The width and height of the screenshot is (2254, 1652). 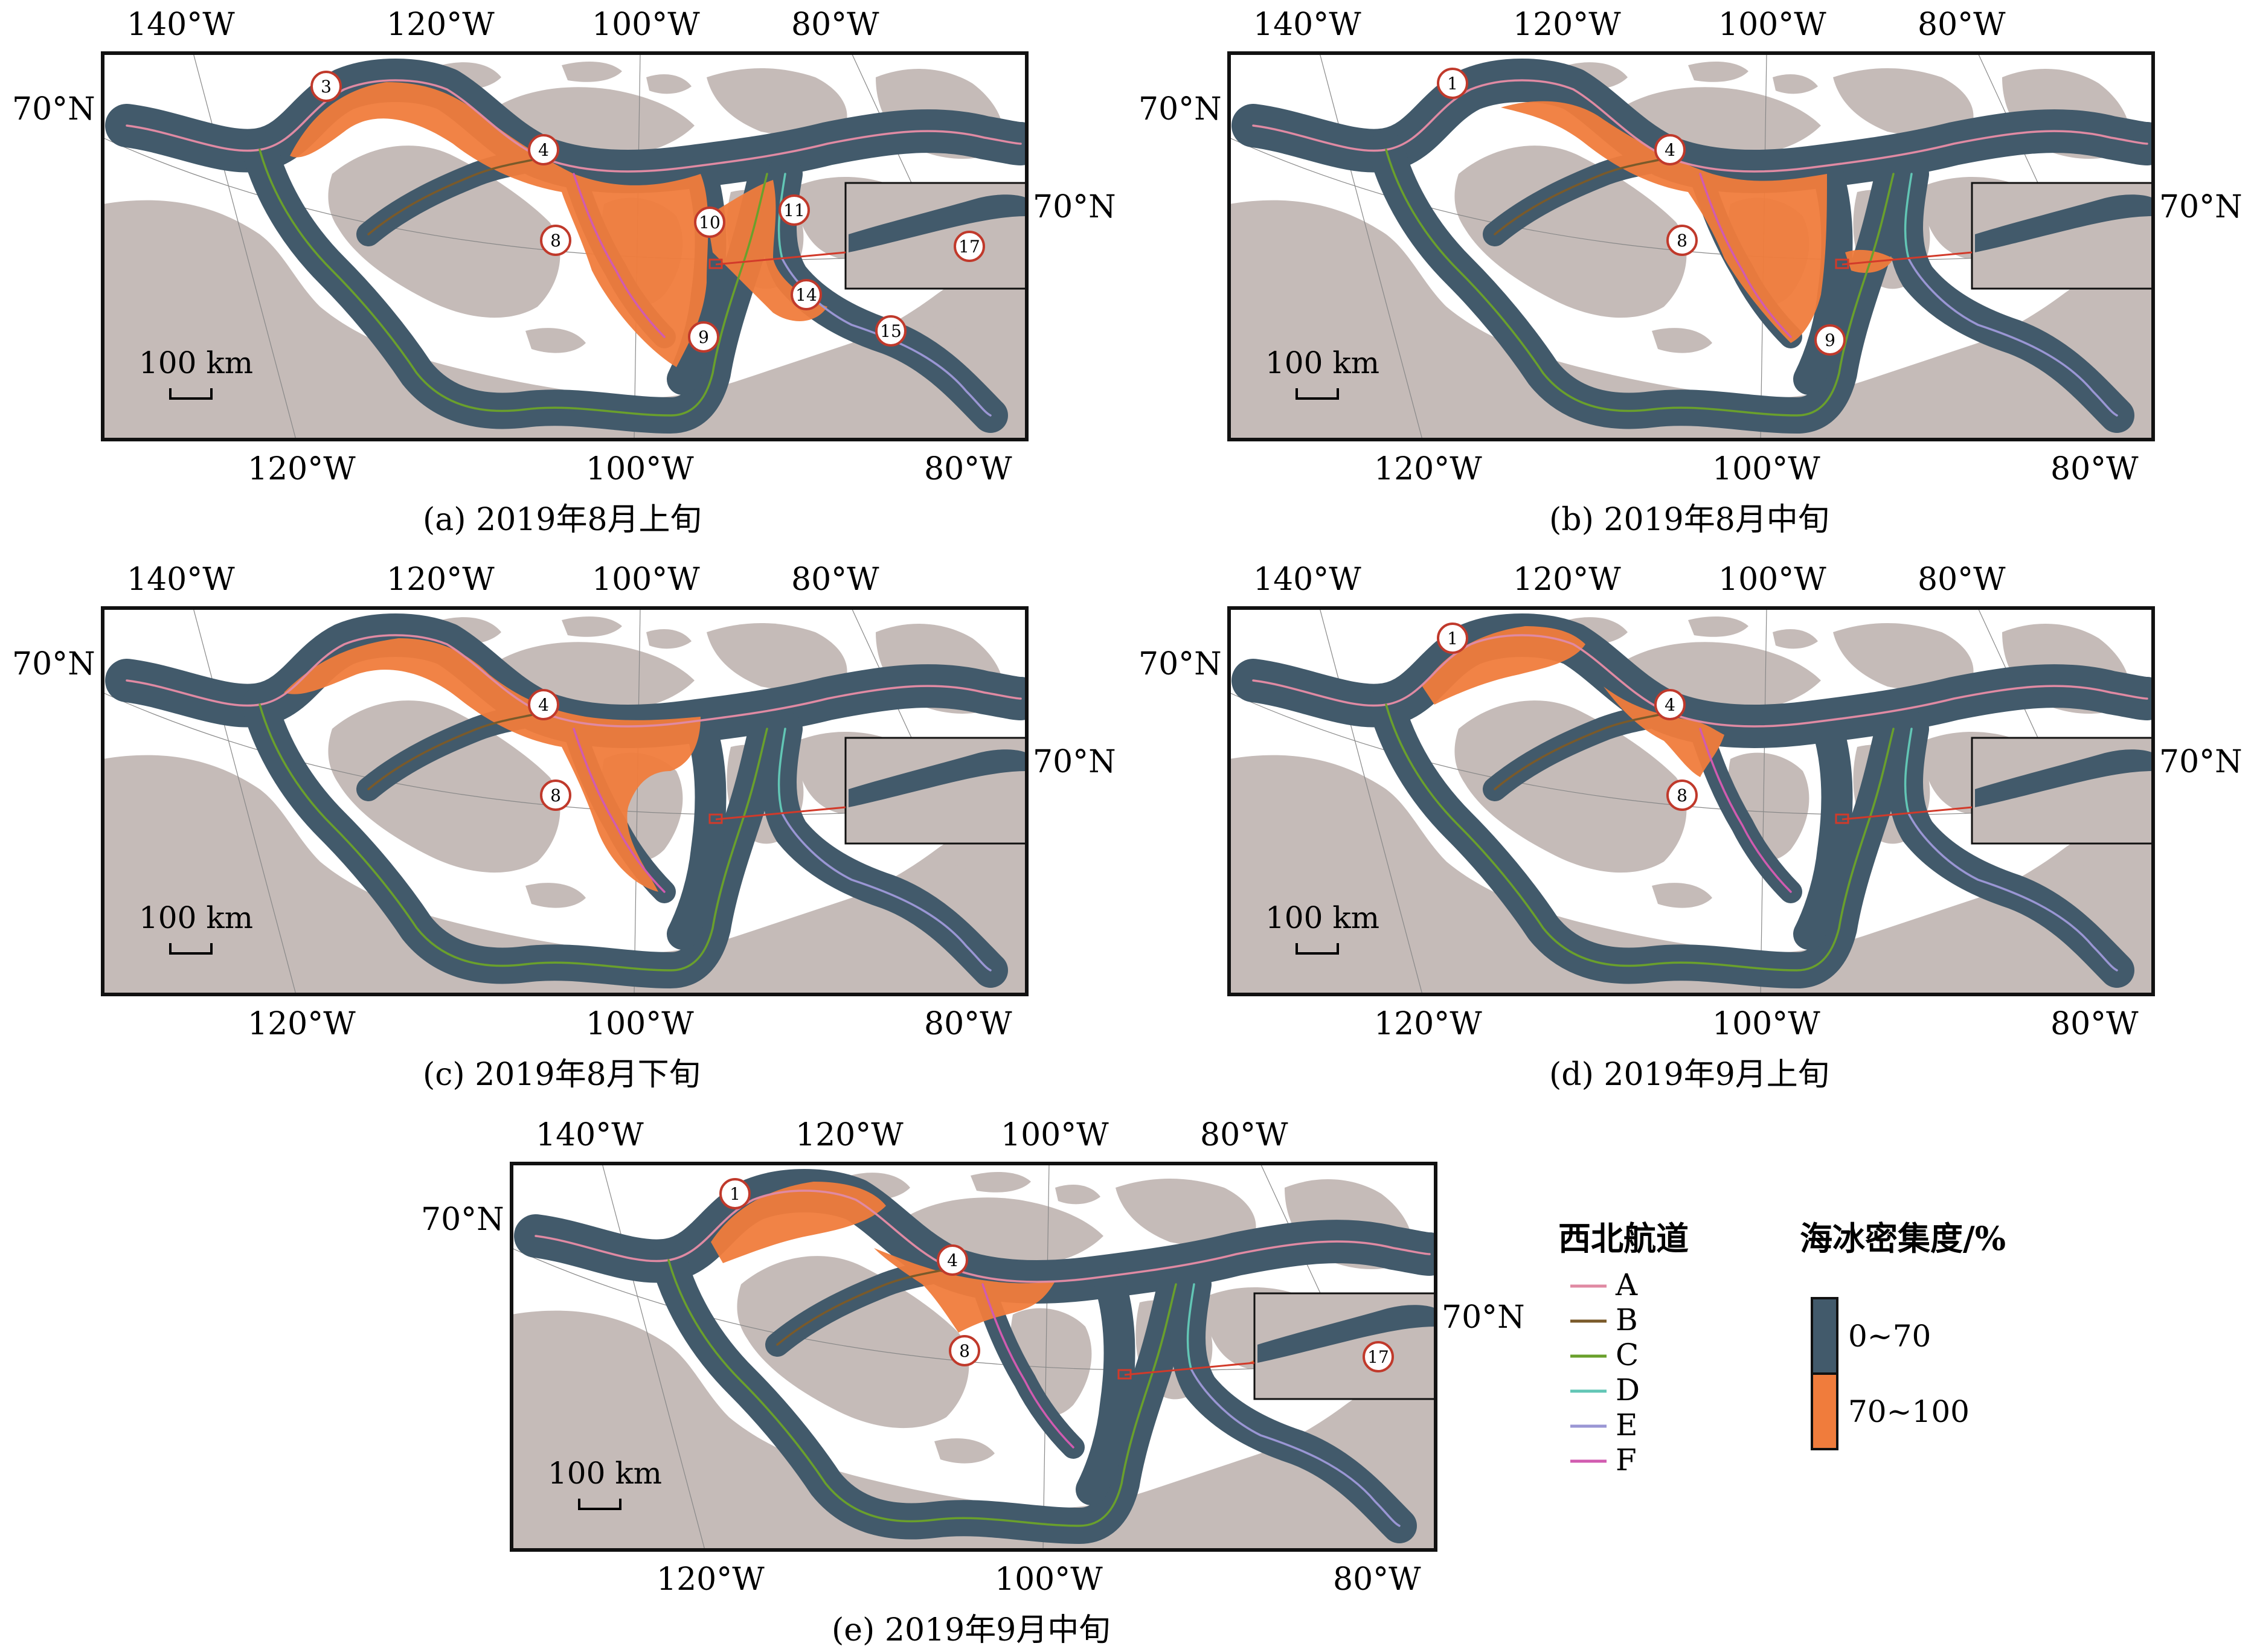 What do you see at coordinates (1627, 1424) in the screenshot?
I see `legend-route-label: E` at bounding box center [1627, 1424].